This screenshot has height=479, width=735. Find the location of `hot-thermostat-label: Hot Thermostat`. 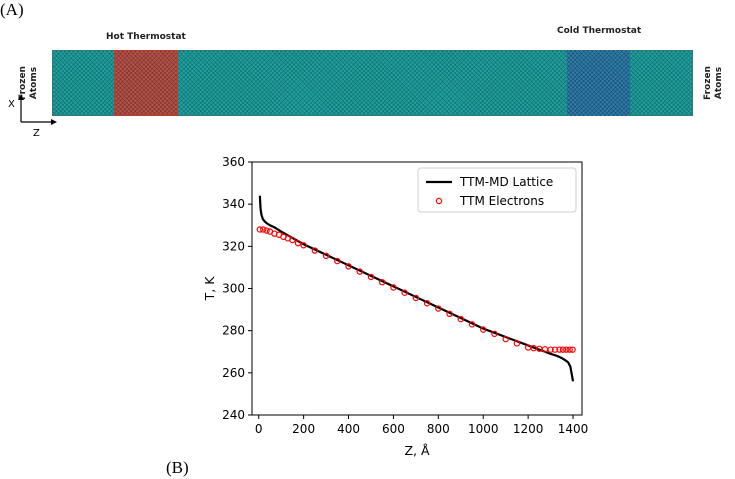

hot-thermostat-label: Hot Thermostat is located at coordinates (146, 37).